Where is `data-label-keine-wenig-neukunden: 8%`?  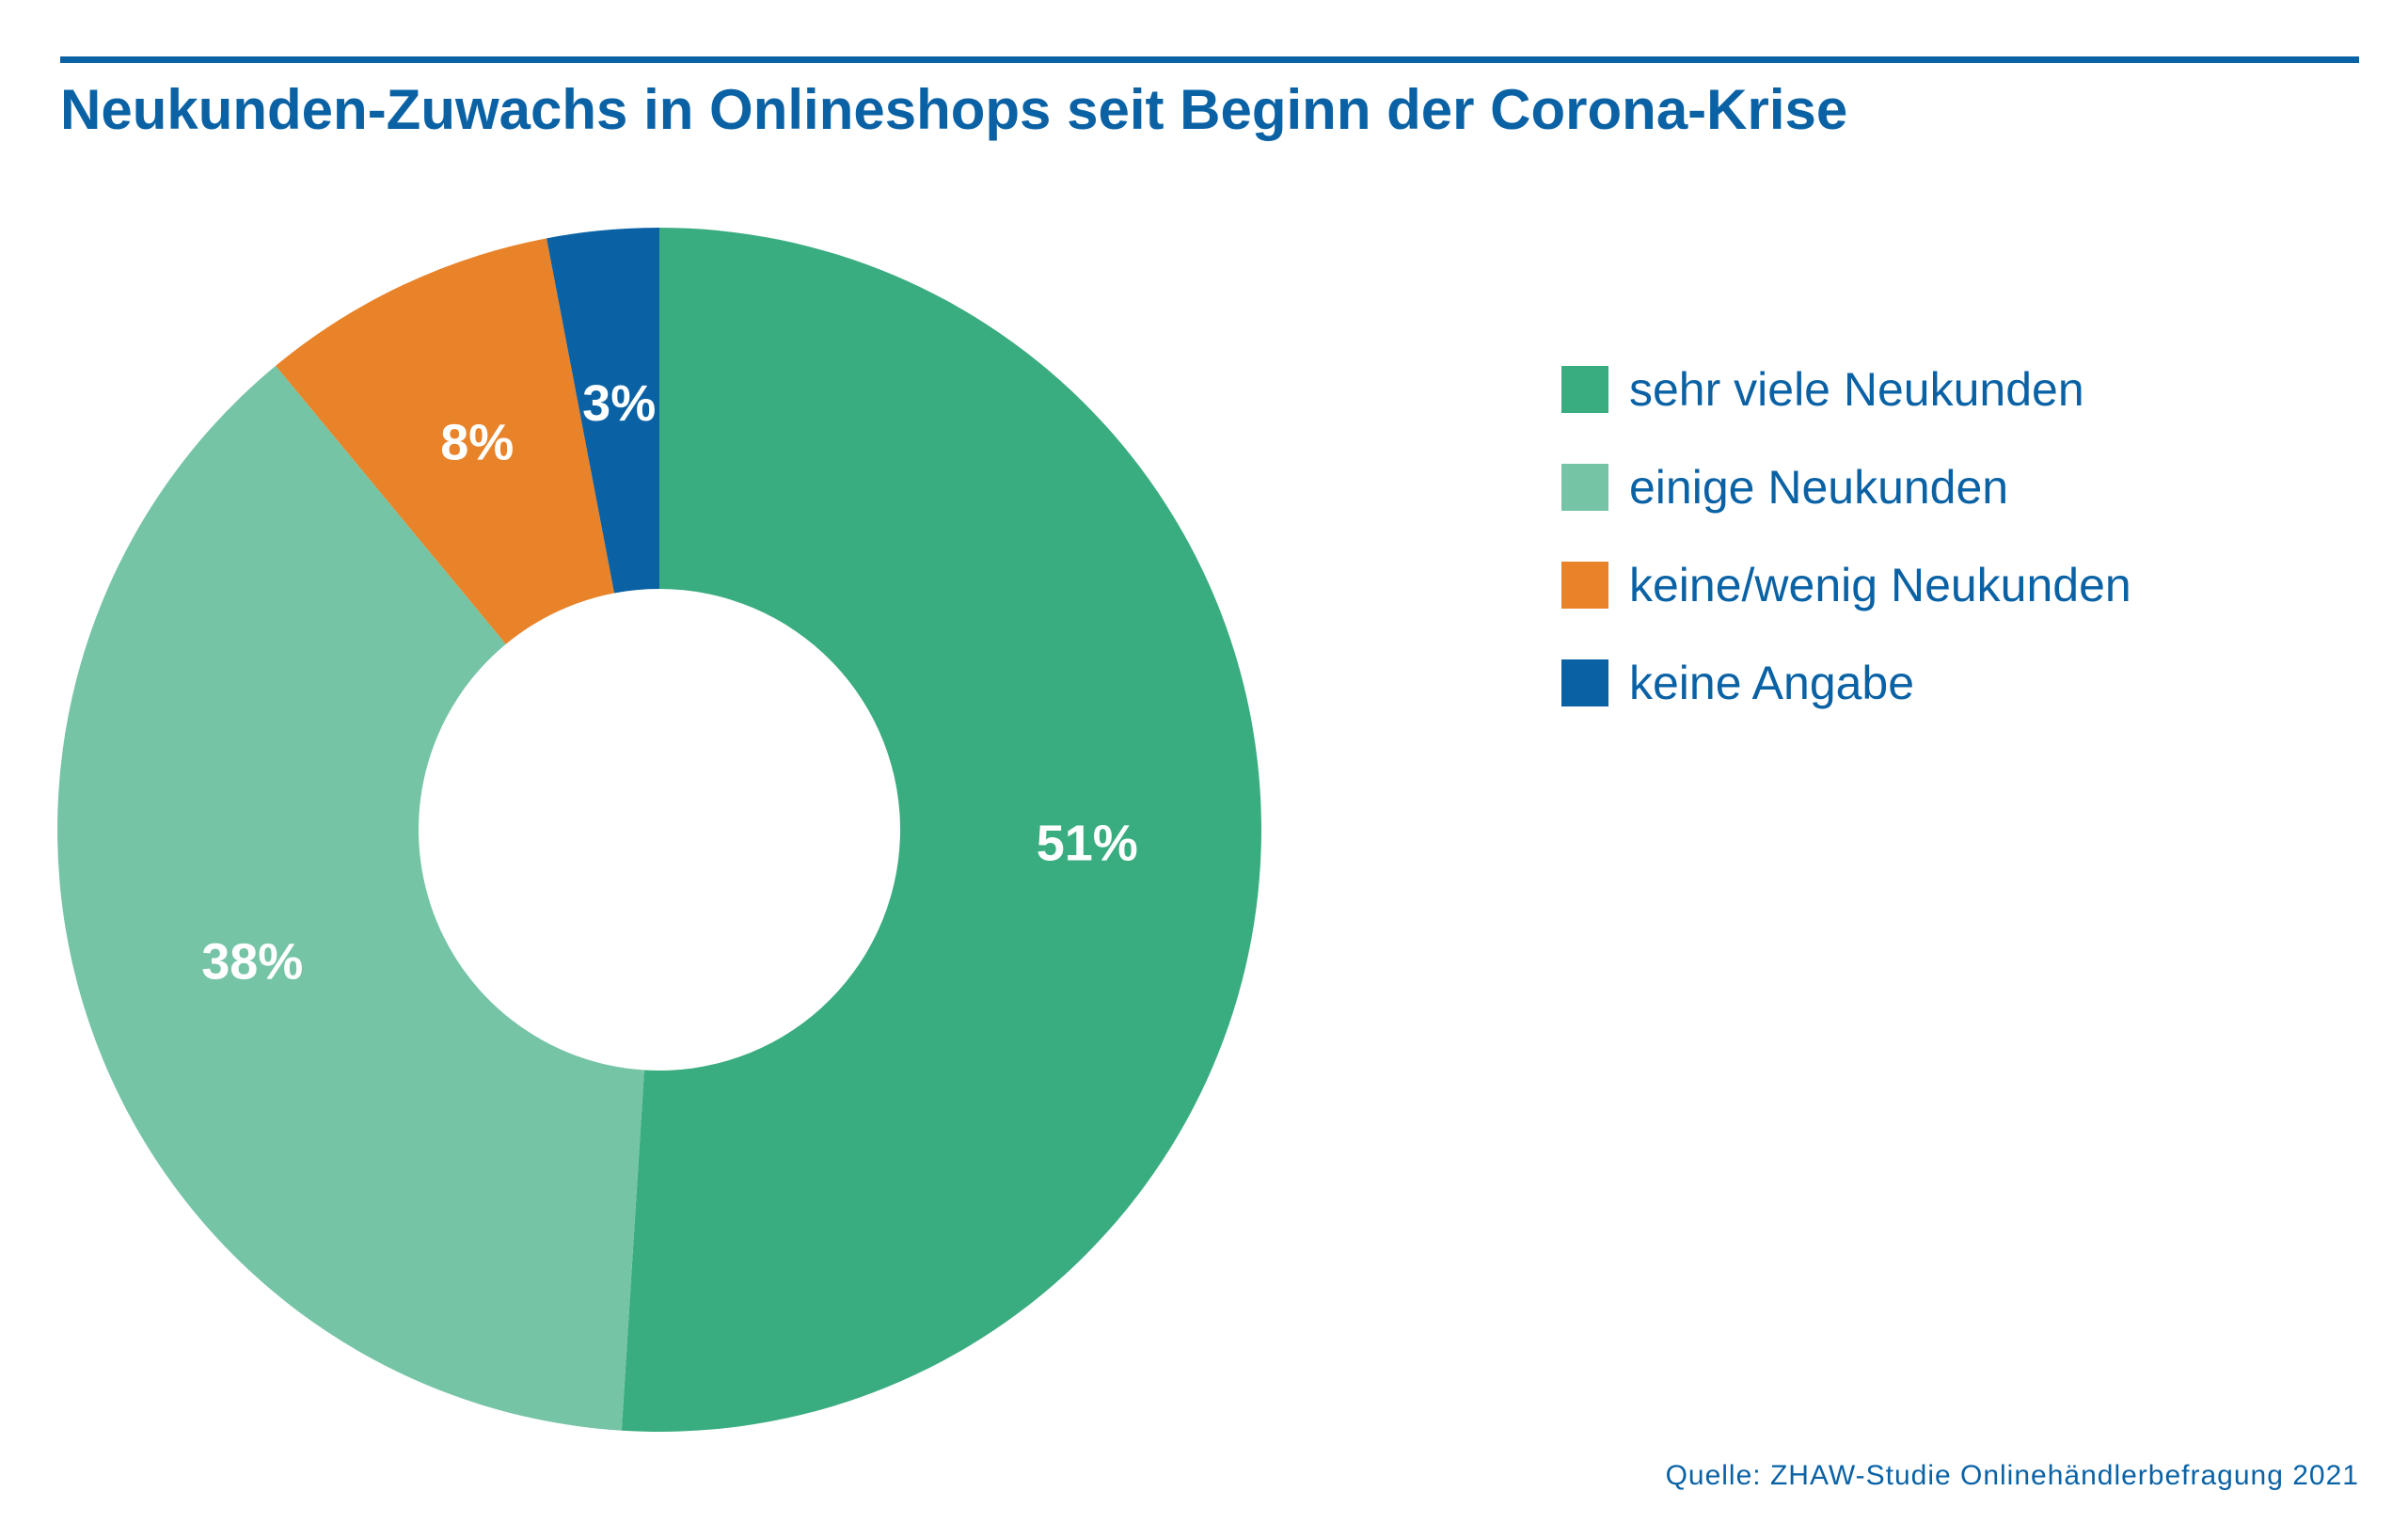
data-label-keine-wenig-neukunden: 8% is located at coordinates (477, 442).